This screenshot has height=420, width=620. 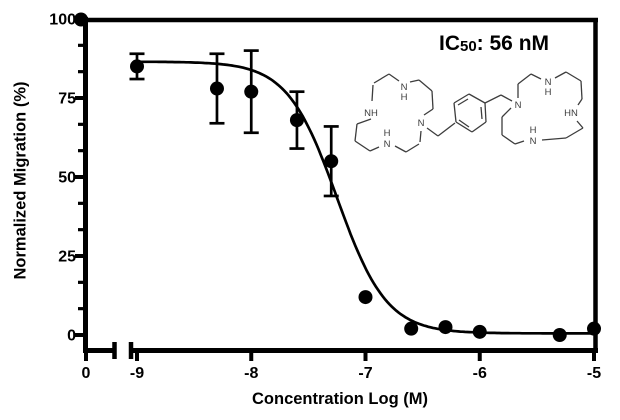 I want to click on ic50-value: : 56 nM, so click(x=513, y=43).